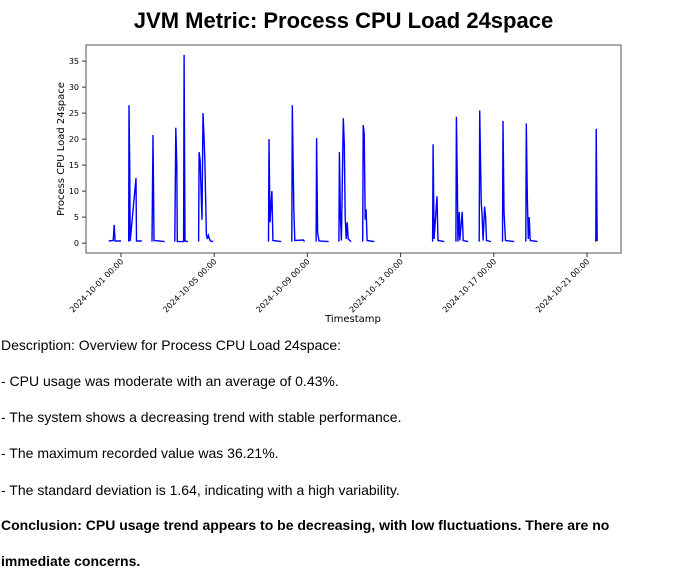 The width and height of the screenshot is (687, 577). Describe the element at coordinates (96, 285) in the screenshot. I see `x-tick-label: 2024-10-01 00:00` at that location.